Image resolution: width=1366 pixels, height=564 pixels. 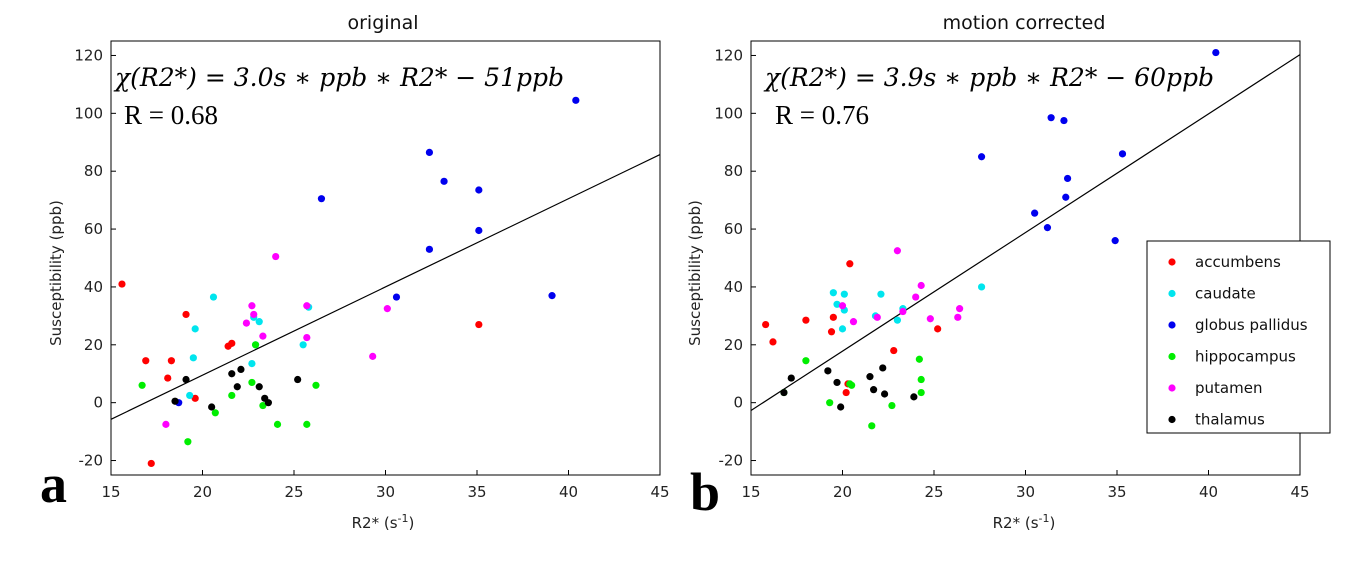 What do you see at coordinates (733, 171) in the screenshot?
I see `y-tick-label-motion-corrected-5: 80` at bounding box center [733, 171].